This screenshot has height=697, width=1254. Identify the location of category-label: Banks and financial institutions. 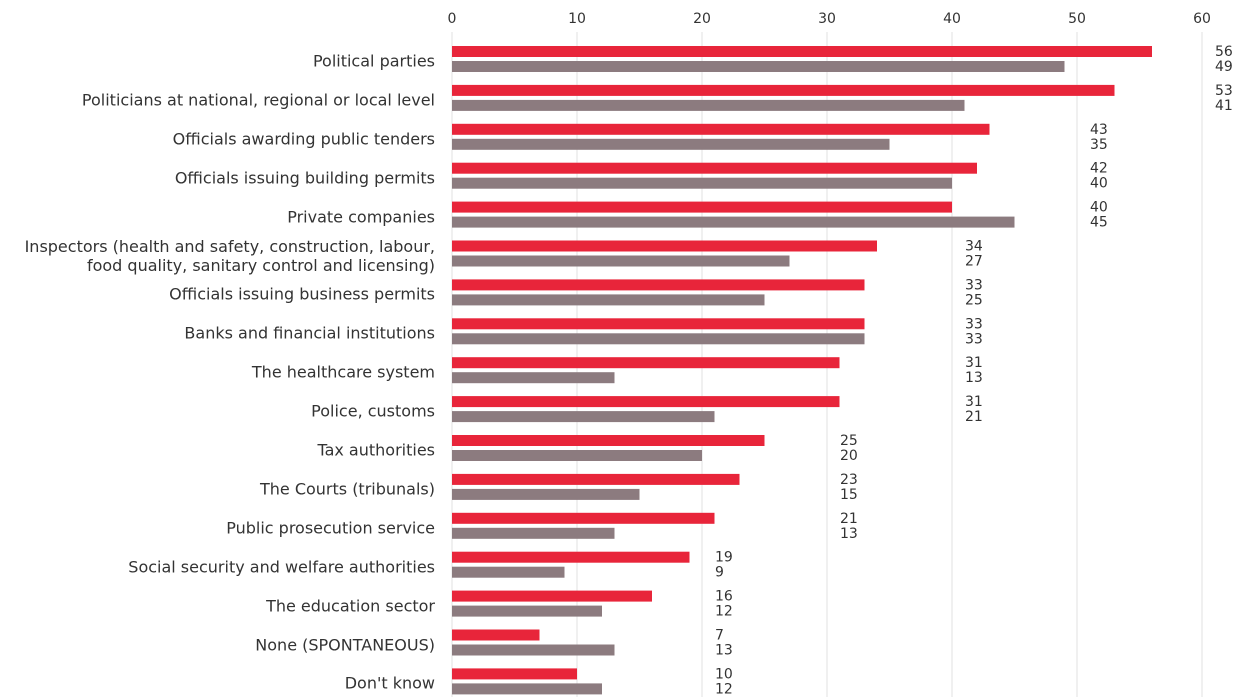
(309, 333).